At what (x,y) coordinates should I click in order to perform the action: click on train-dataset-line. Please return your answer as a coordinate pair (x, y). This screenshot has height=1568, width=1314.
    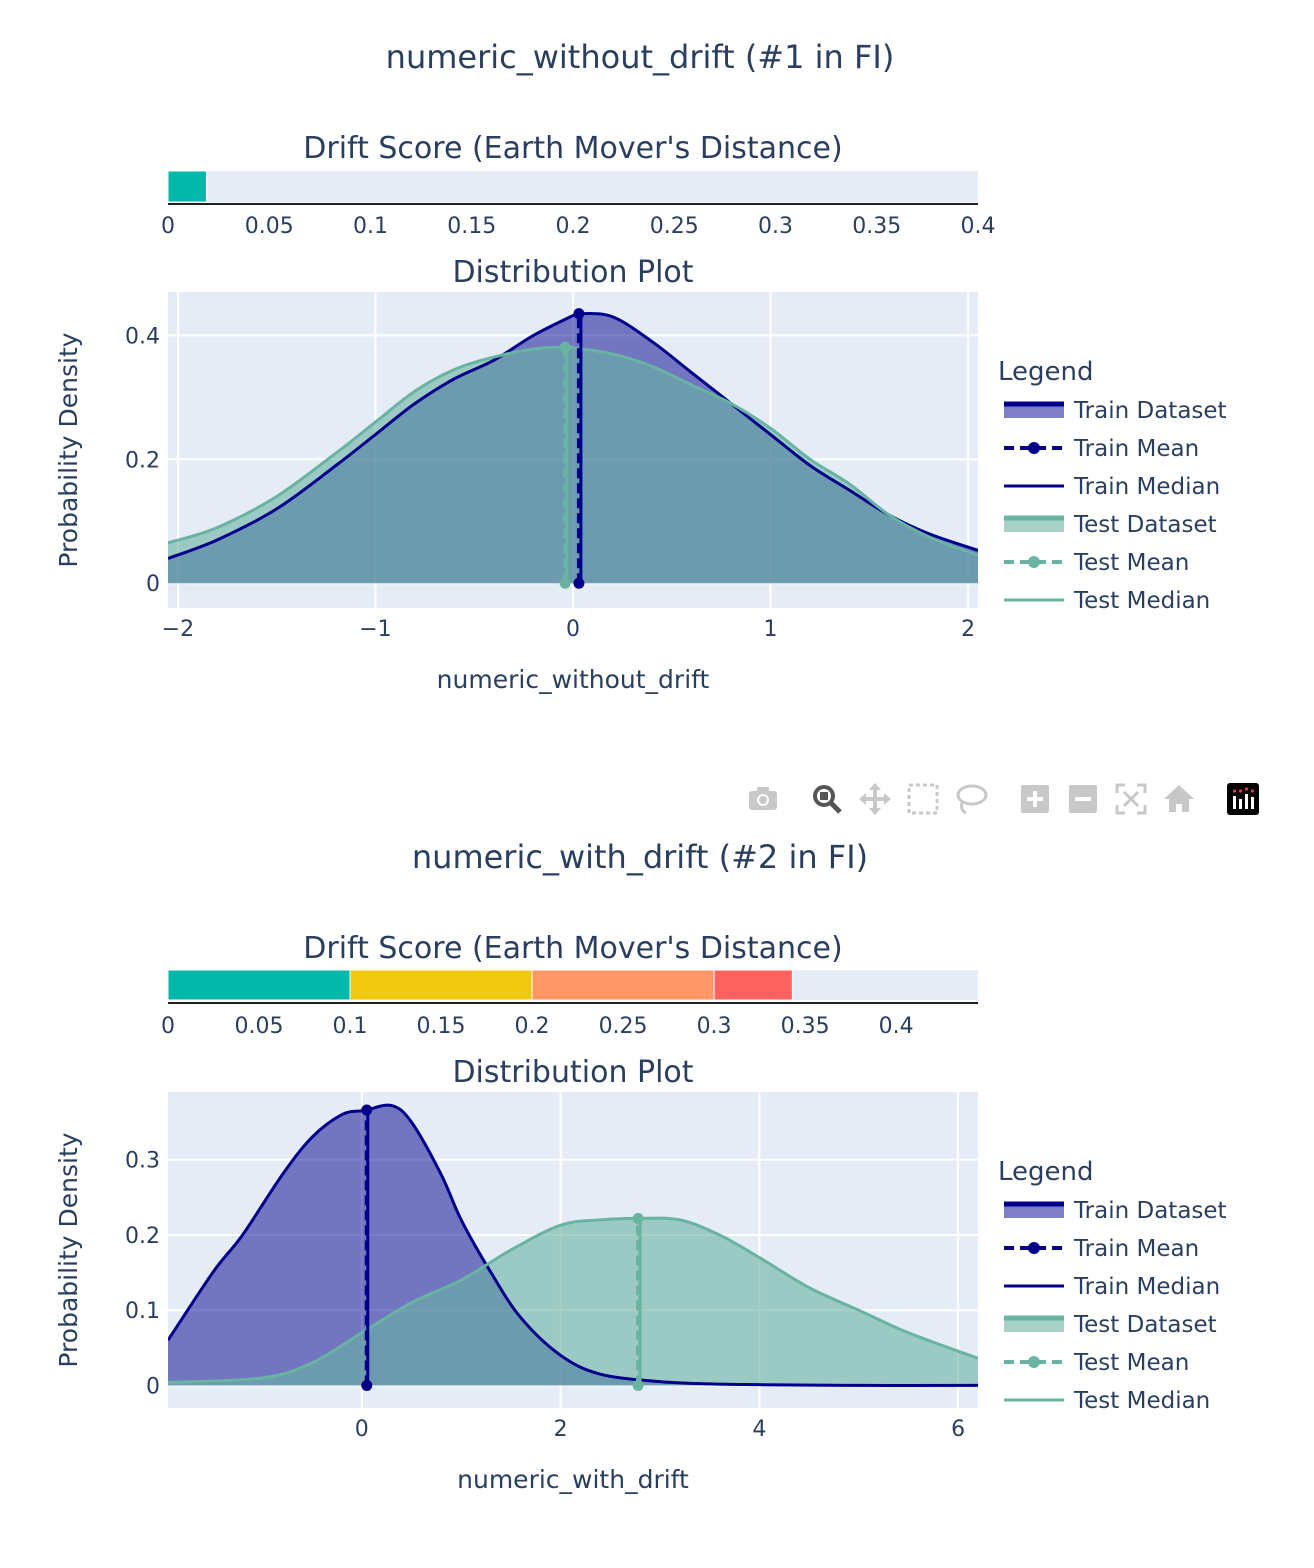
    Looking at the image, I should click on (573, 1245).